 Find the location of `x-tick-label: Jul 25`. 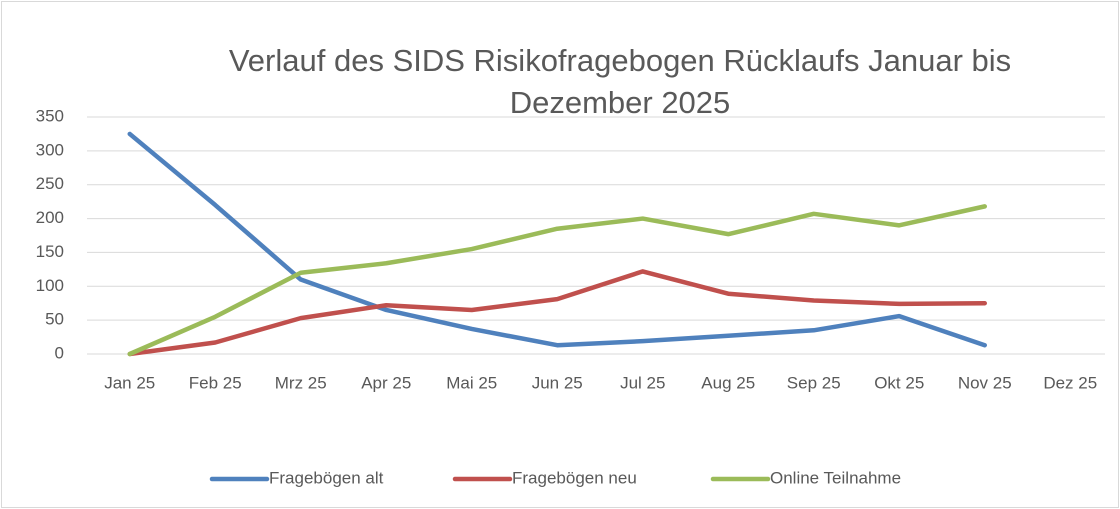

x-tick-label: Jul 25 is located at coordinates (642, 382).